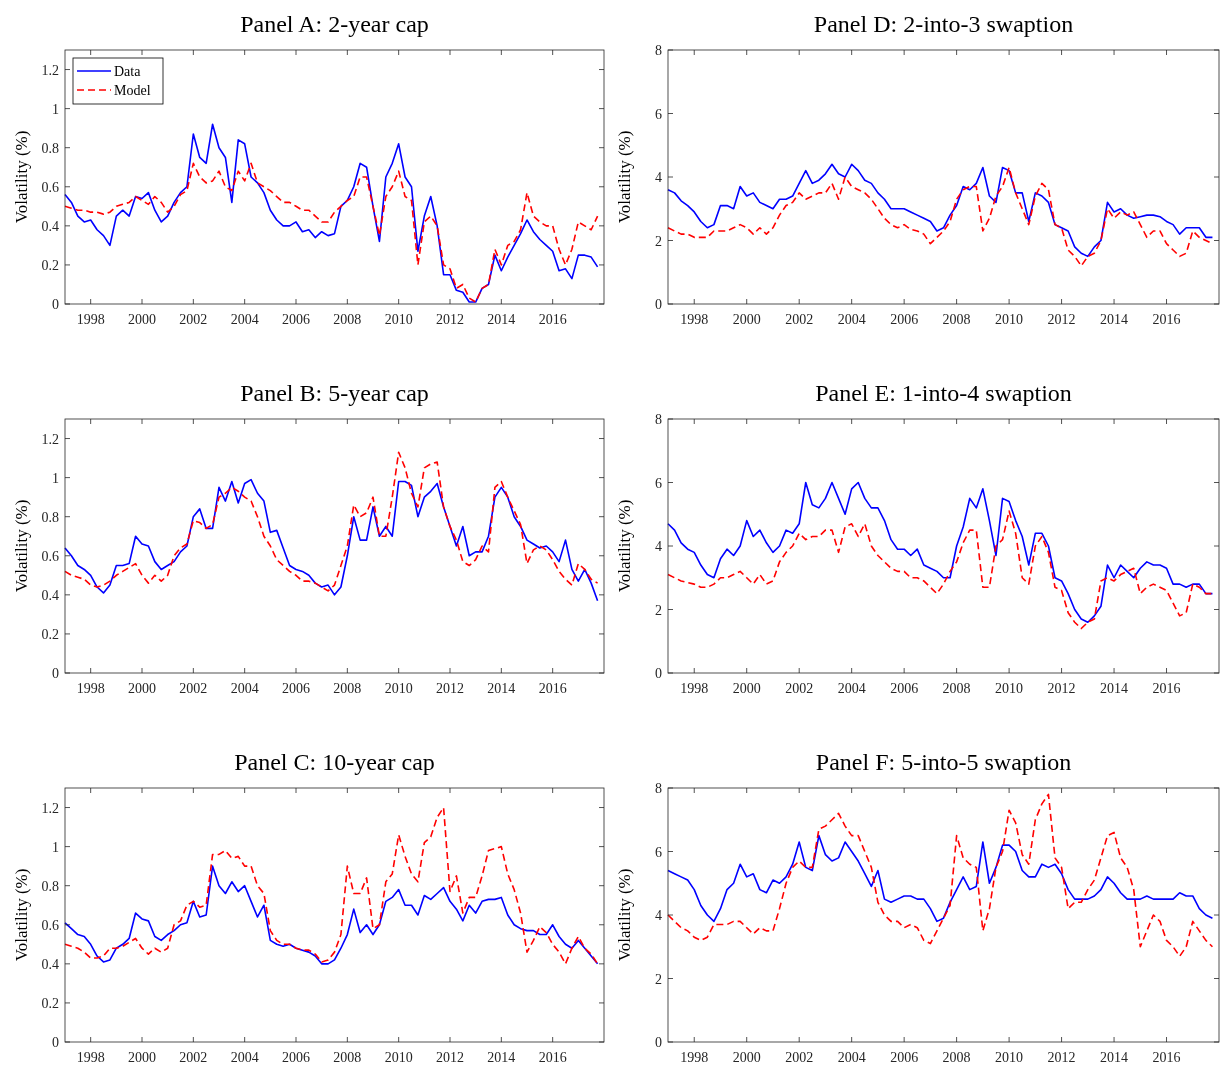 The width and height of the screenshot is (1222, 1070). Describe the element at coordinates (334, 24) in the screenshot. I see `chart-title: Panel A: 2-year cap` at that location.